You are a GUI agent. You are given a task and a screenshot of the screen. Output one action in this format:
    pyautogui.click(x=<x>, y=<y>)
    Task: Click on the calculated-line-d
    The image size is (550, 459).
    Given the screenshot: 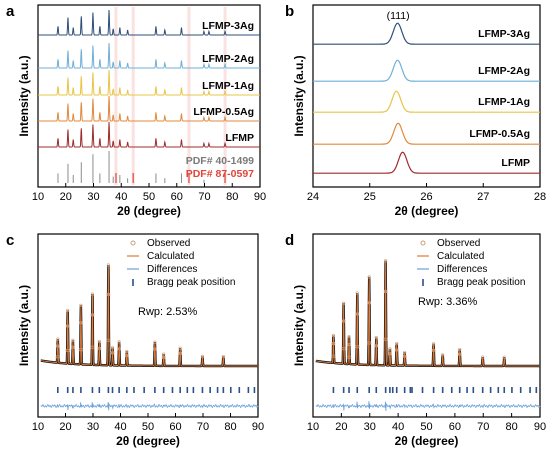 What is the action you would take?
    pyautogui.click(x=427, y=313)
    